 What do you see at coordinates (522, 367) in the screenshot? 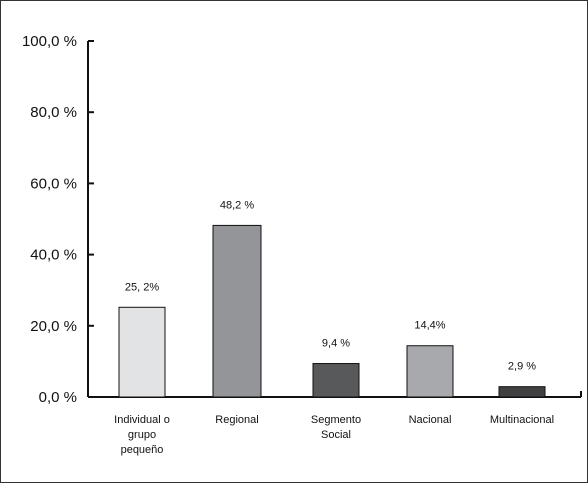
I see `data-label: 2,9 %` at bounding box center [522, 367].